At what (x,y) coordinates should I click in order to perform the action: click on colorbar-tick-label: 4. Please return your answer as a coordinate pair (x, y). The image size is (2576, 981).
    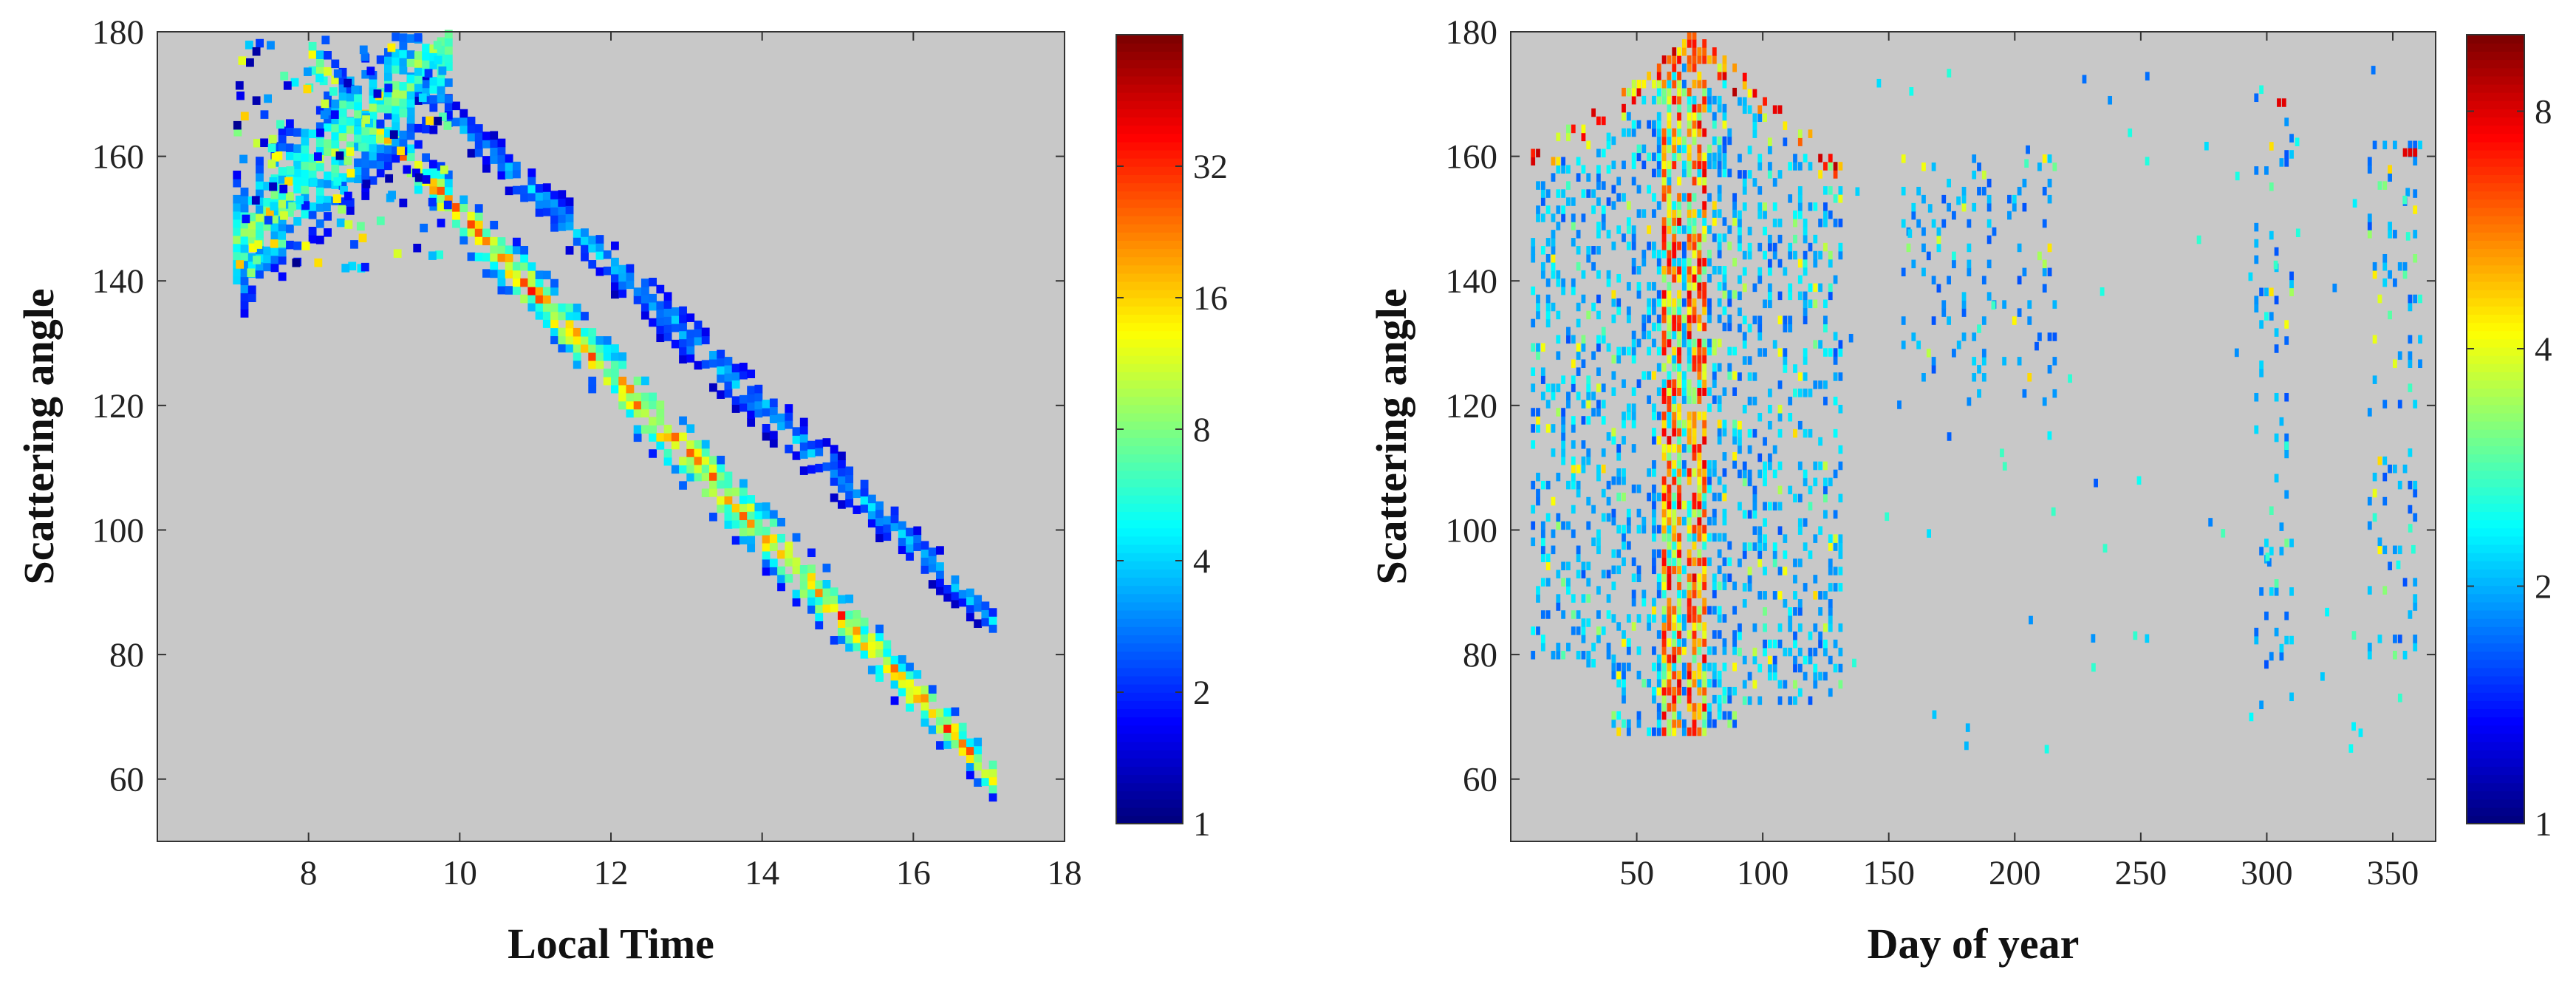
    Looking at the image, I should click on (2543, 349).